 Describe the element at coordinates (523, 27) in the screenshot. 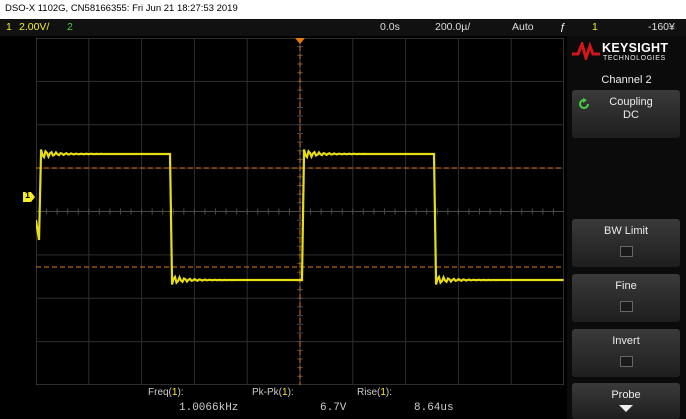

I see `trigger-mode: Auto` at that location.